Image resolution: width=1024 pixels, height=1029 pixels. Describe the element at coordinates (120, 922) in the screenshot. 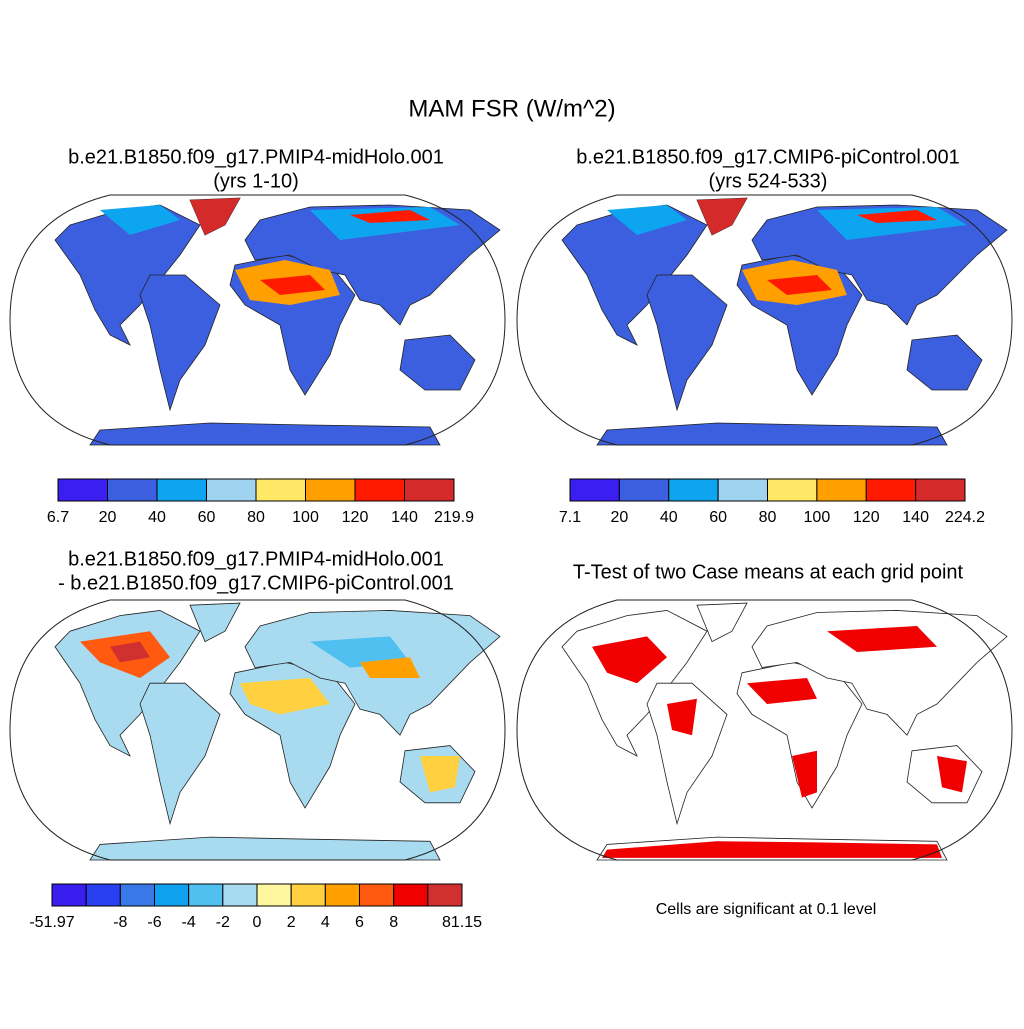

I see `colorbar-label: -8` at that location.